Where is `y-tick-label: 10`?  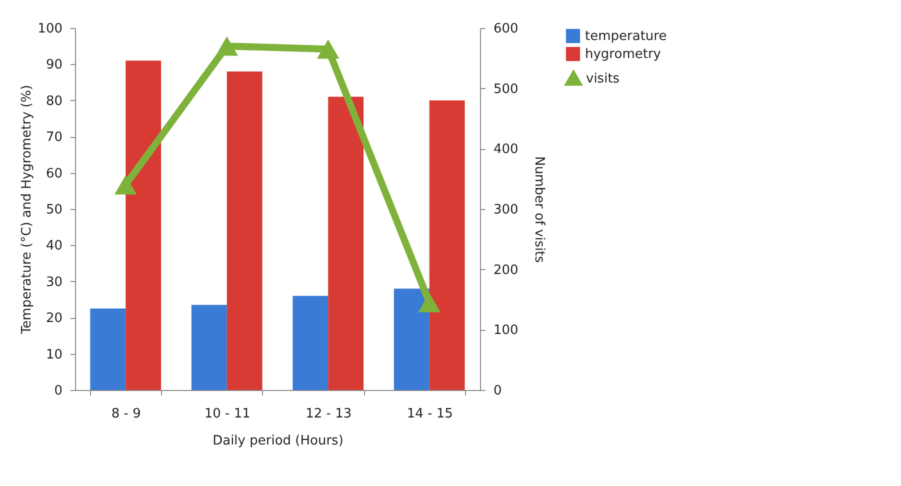 y-tick-label: 10 is located at coordinates (54, 354).